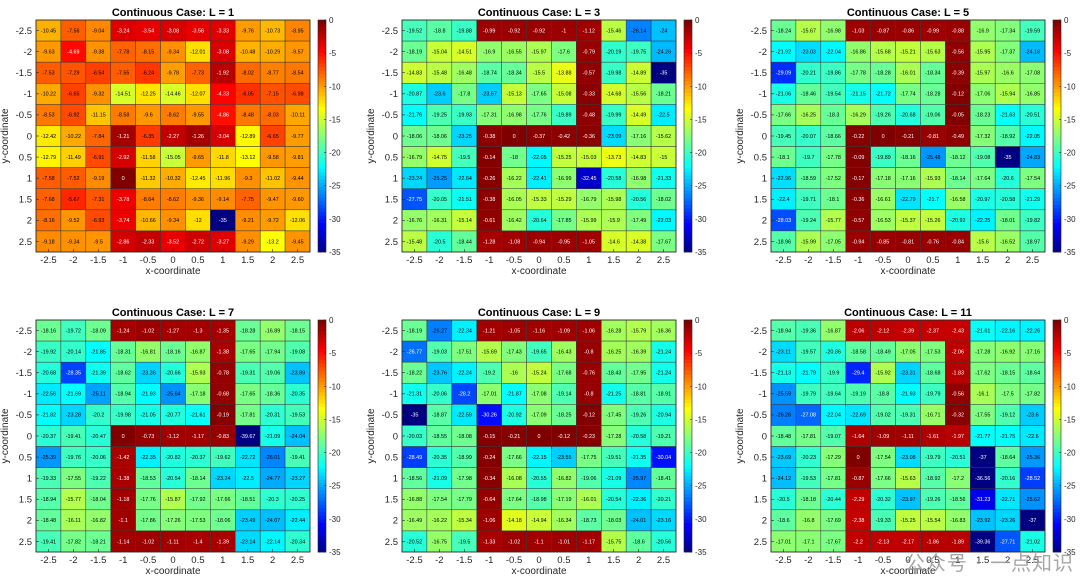 The width and height of the screenshot is (1080, 584). I want to click on cell-value-label: -18.09, so click(98, 331).